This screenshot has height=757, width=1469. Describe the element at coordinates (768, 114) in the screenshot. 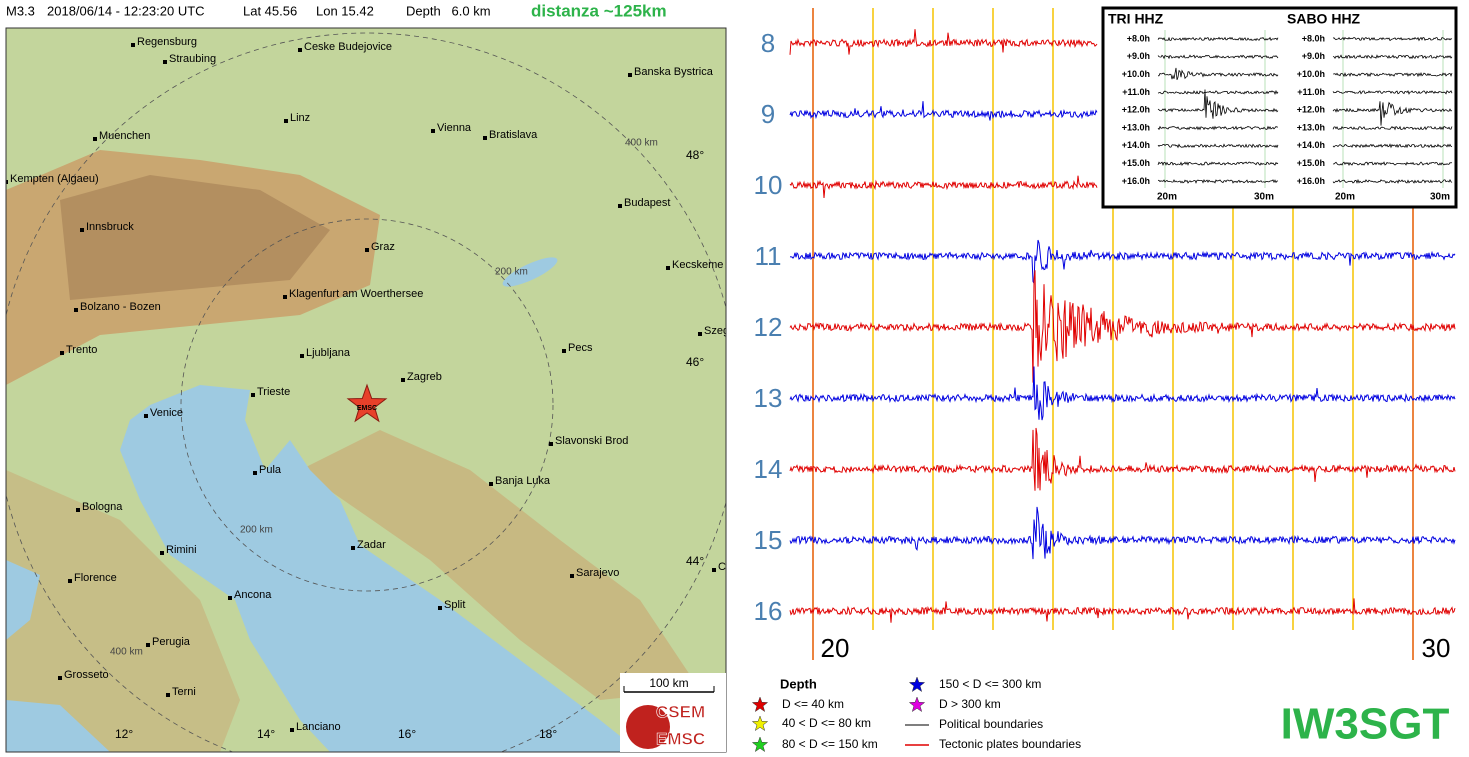

I see `hour-label: 9` at that location.